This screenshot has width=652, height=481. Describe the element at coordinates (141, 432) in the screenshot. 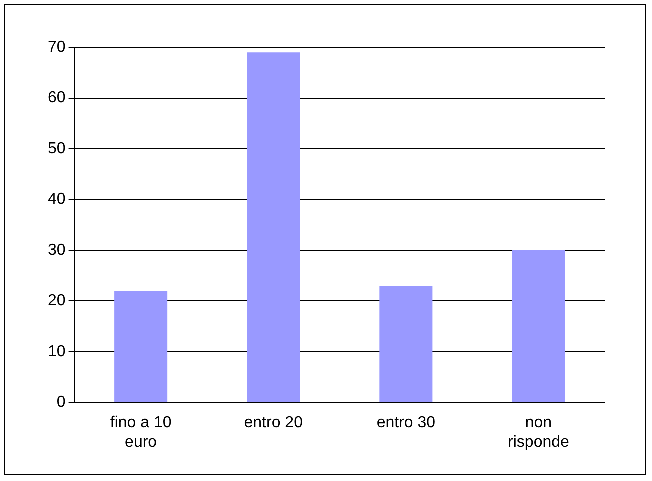

I see `x-tick-label: fino a 10 euro` at that location.